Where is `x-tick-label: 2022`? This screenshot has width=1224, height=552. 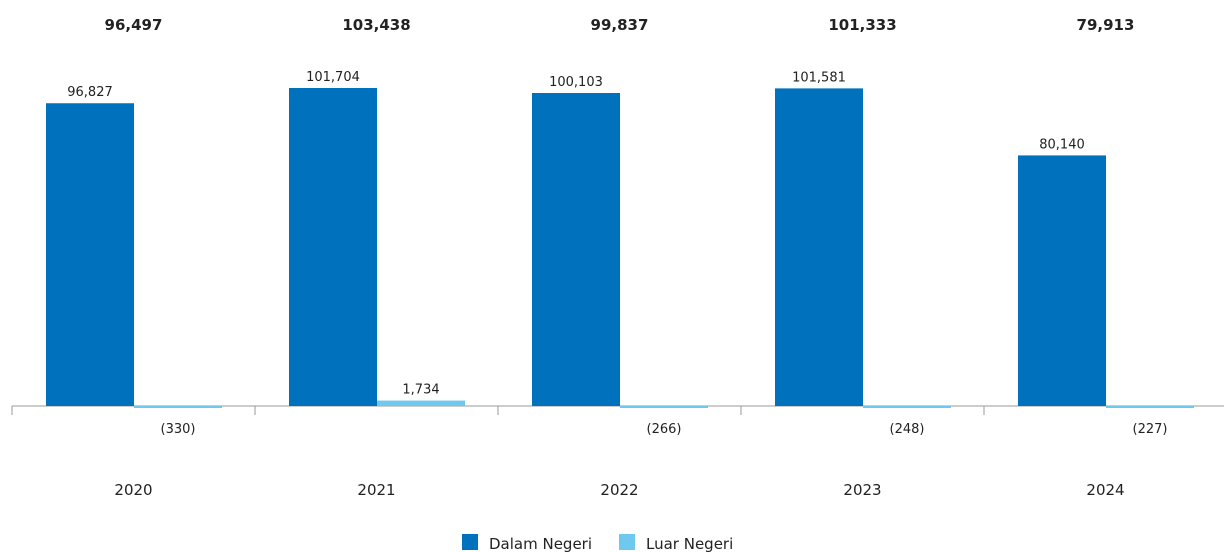
x-tick-label: 2022 is located at coordinates (619, 490).